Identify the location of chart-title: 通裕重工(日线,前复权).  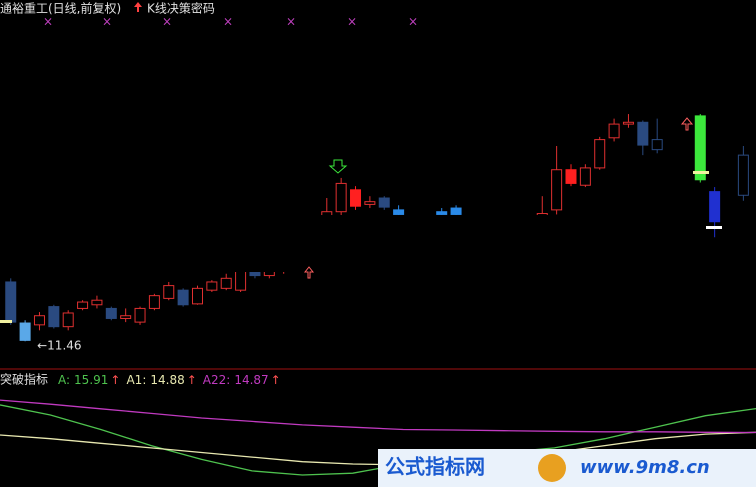
(60, 8).